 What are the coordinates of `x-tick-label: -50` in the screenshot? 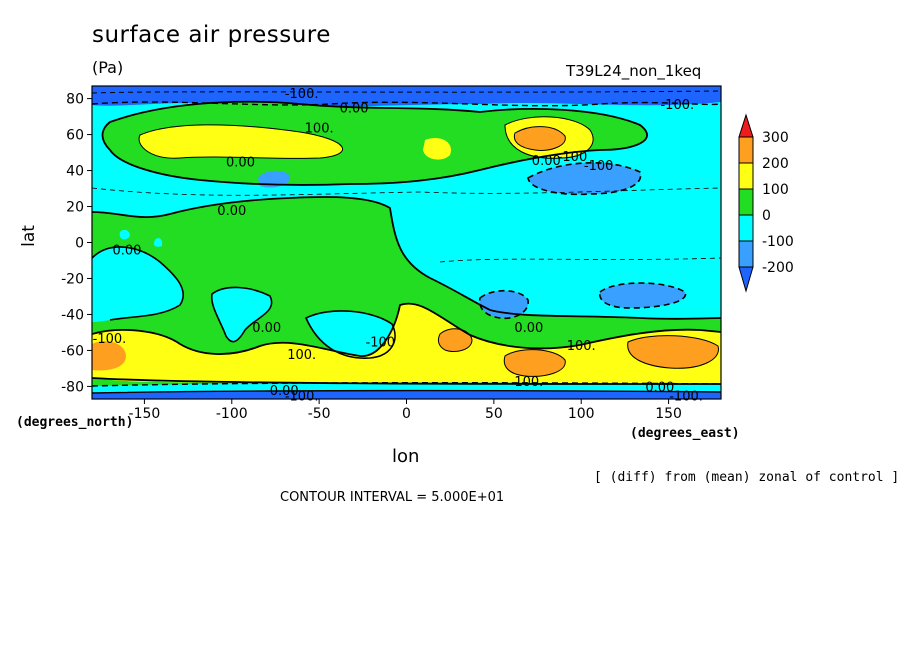 It's located at (319, 414).